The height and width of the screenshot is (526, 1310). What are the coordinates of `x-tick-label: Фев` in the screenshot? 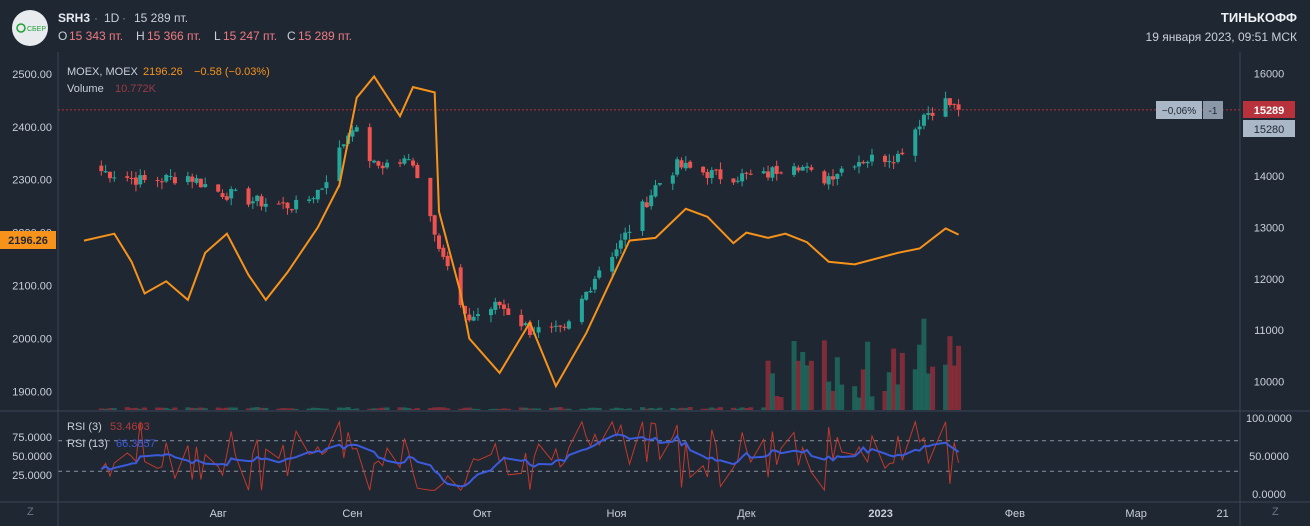 It's located at (1015, 514).